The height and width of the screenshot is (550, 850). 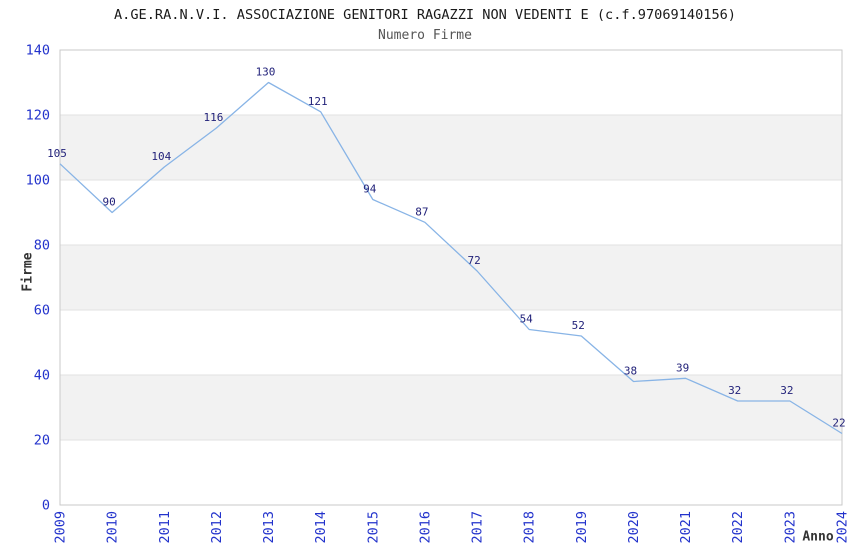 I want to click on point-label: 39, so click(x=682, y=367).